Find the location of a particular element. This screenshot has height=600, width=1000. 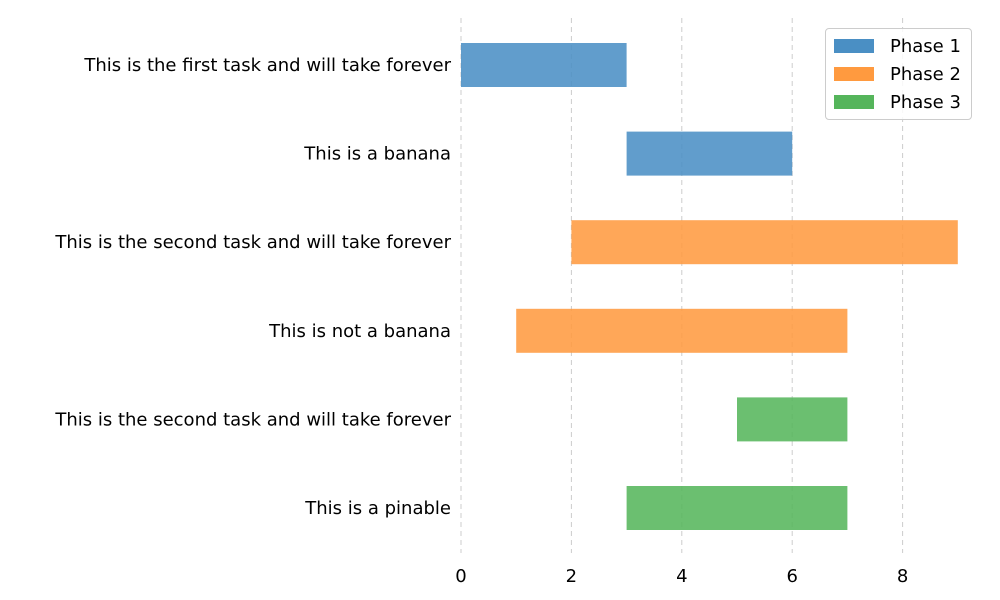

legend-label: Phase 1 is located at coordinates (925, 46).